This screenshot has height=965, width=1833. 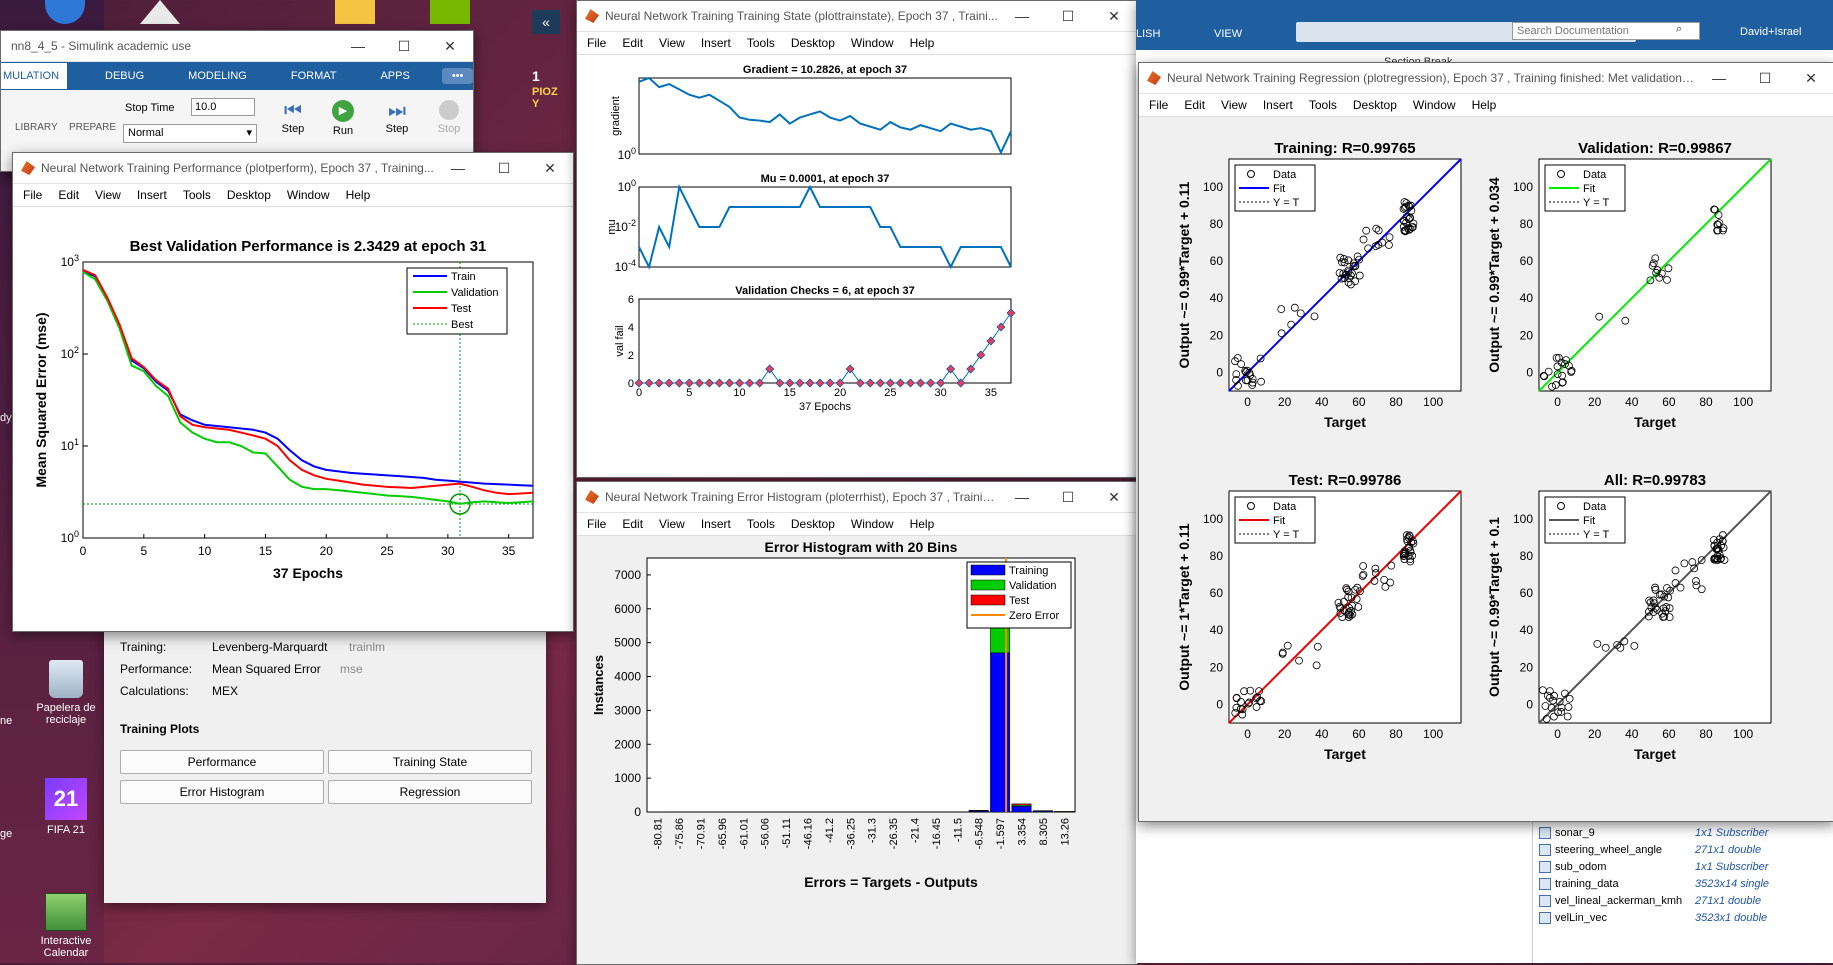 What do you see at coordinates (1679, 29) in the screenshot?
I see `search-icon: ⌕` at bounding box center [1679, 29].